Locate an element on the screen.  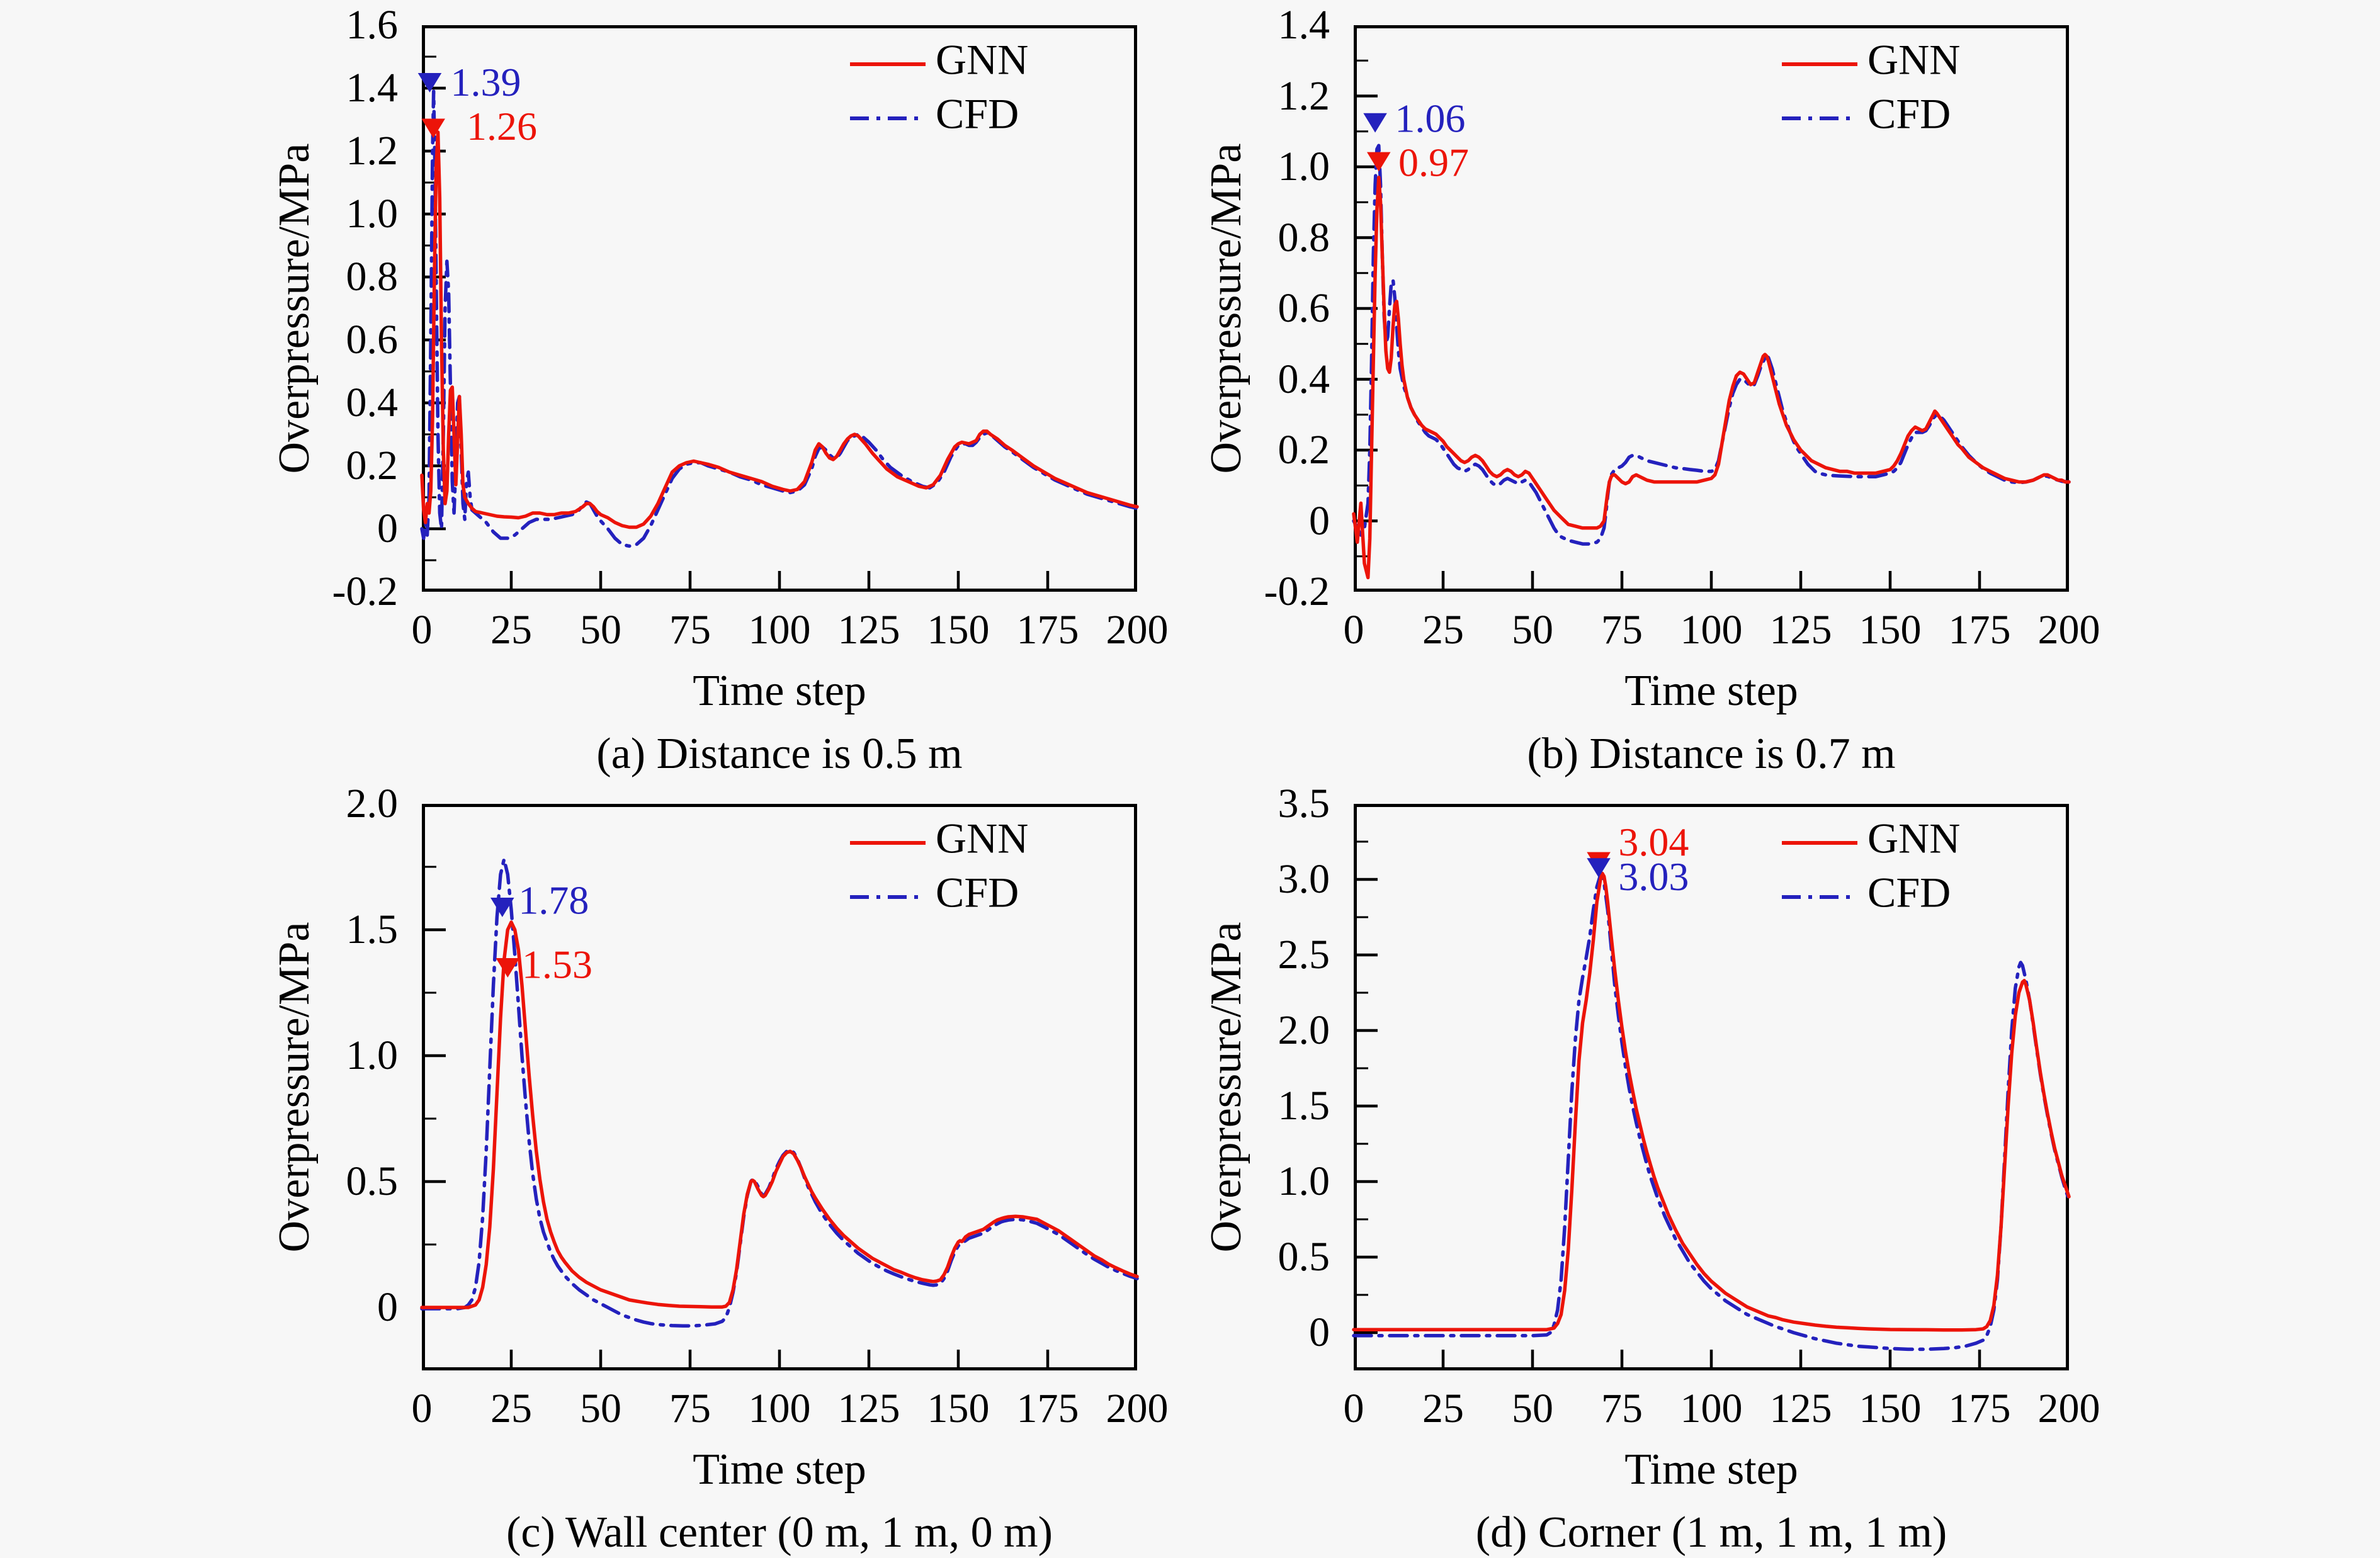
y-tick-label: 1.6 is located at coordinates (372, 25).